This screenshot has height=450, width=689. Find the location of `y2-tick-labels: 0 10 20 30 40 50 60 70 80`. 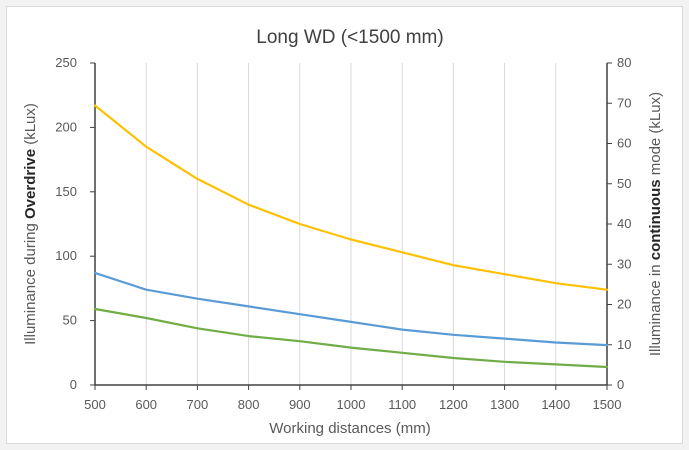

y2-tick-labels: 0 10 20 30 40 50 60 70 80 is located at coordinates (624, 223).